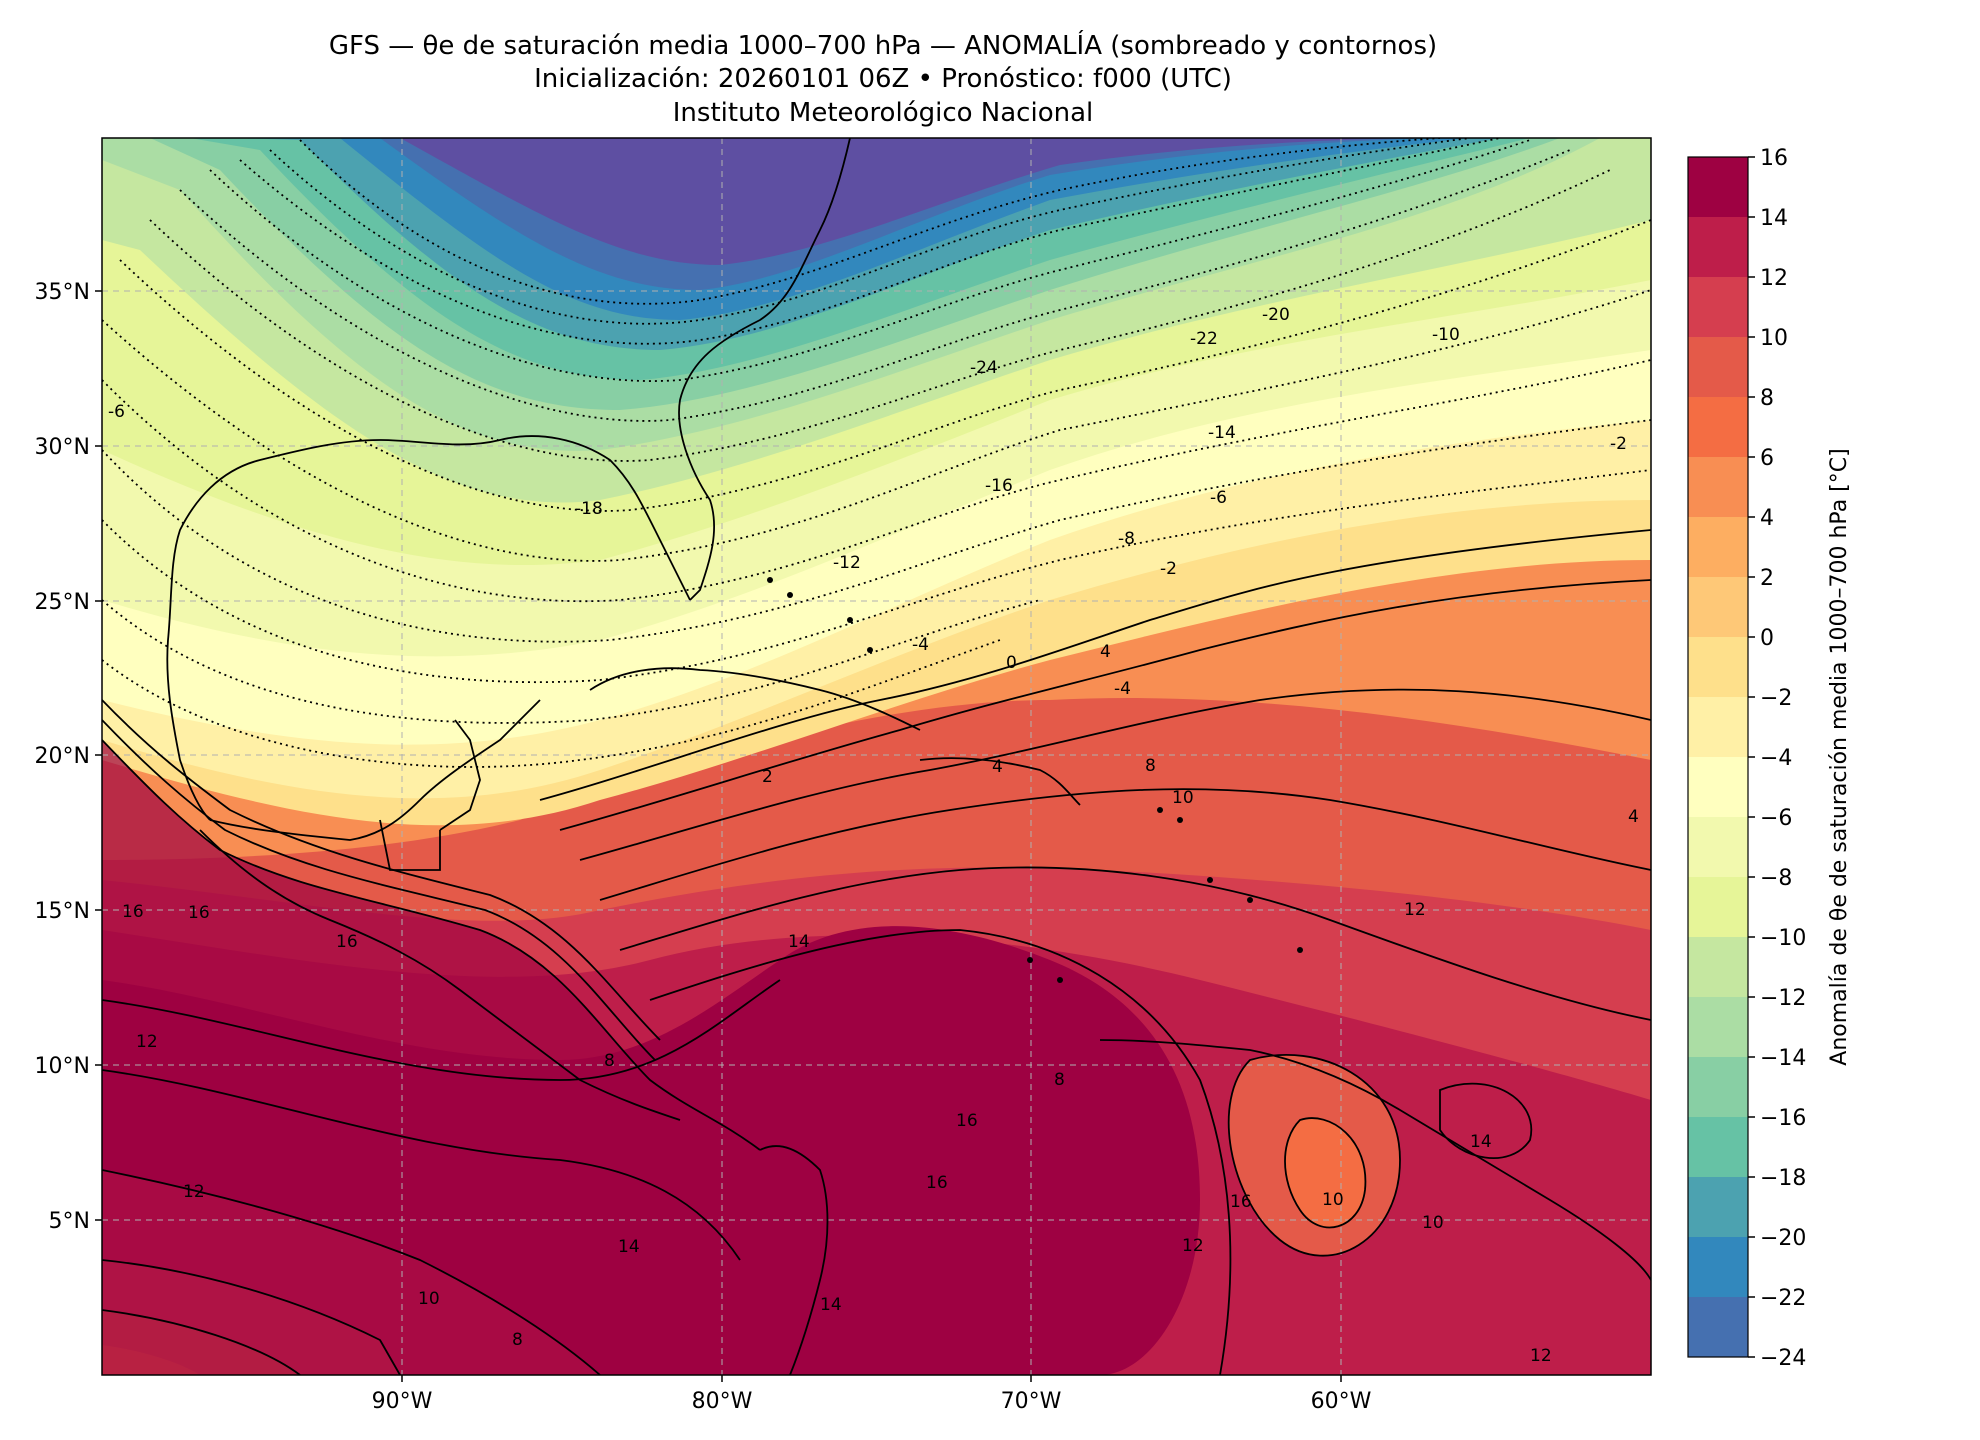 The image size is (1980, 1440). Describe the element at coordinates (722, 1401) in the screenshot. I see `lon-tick-label: 80°W` at that location.